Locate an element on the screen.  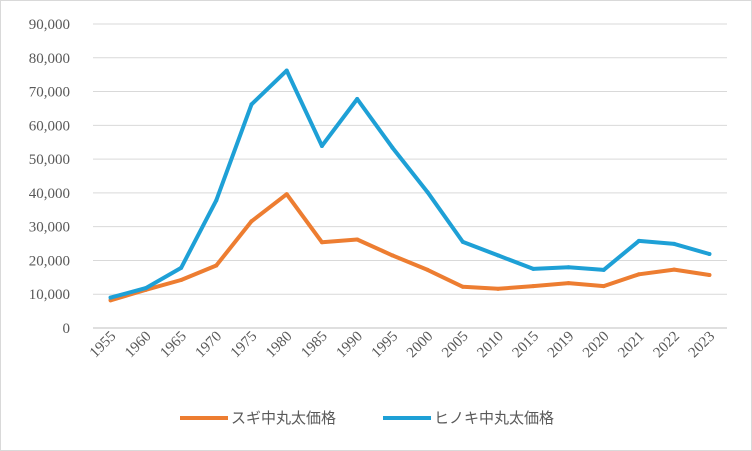
x-tick-label: 1995 is located at coordinates (385, 345).